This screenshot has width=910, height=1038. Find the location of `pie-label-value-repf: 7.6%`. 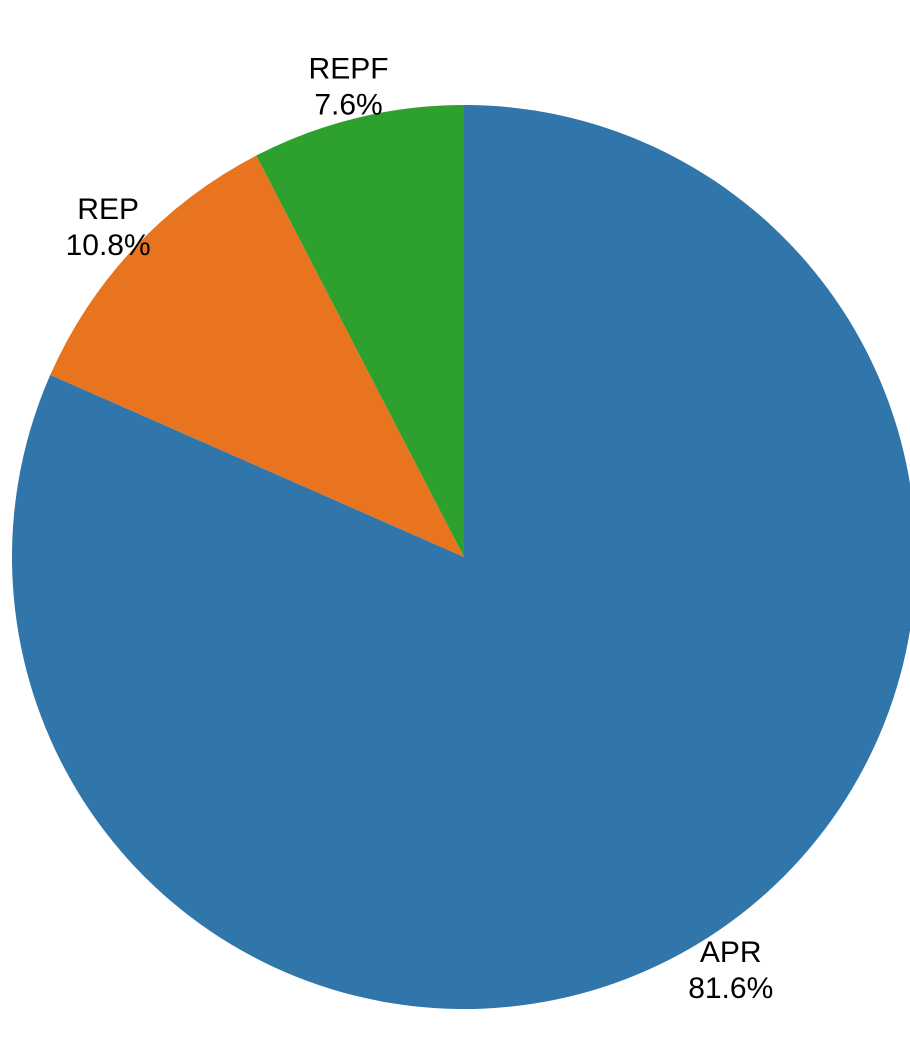

pie-label-value-repf: 7.6% is located at coordinates (348, 105).